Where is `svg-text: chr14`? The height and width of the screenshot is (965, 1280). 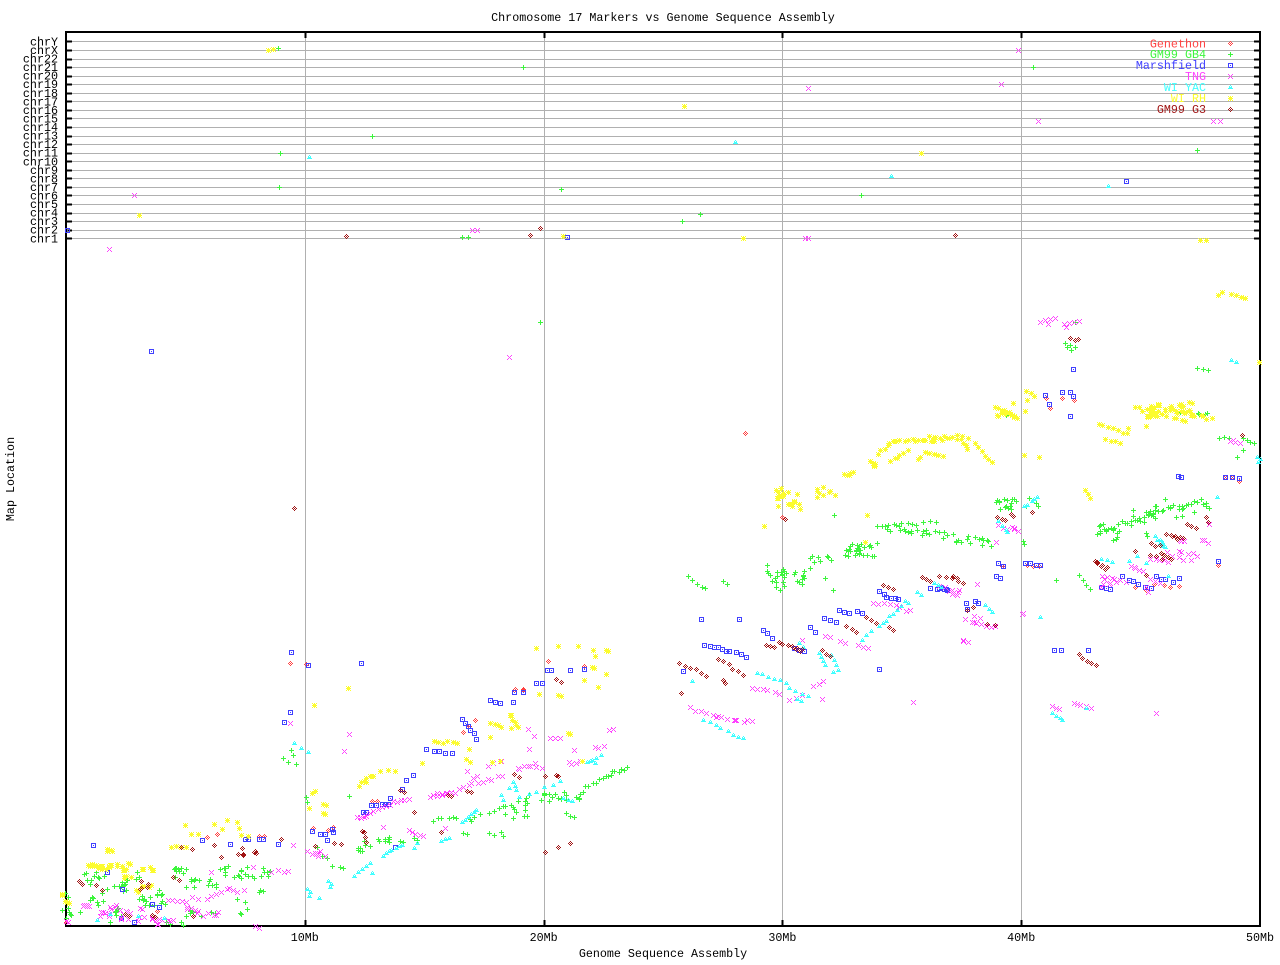
svg-text: chr14 is located at coordinates (40, 128).